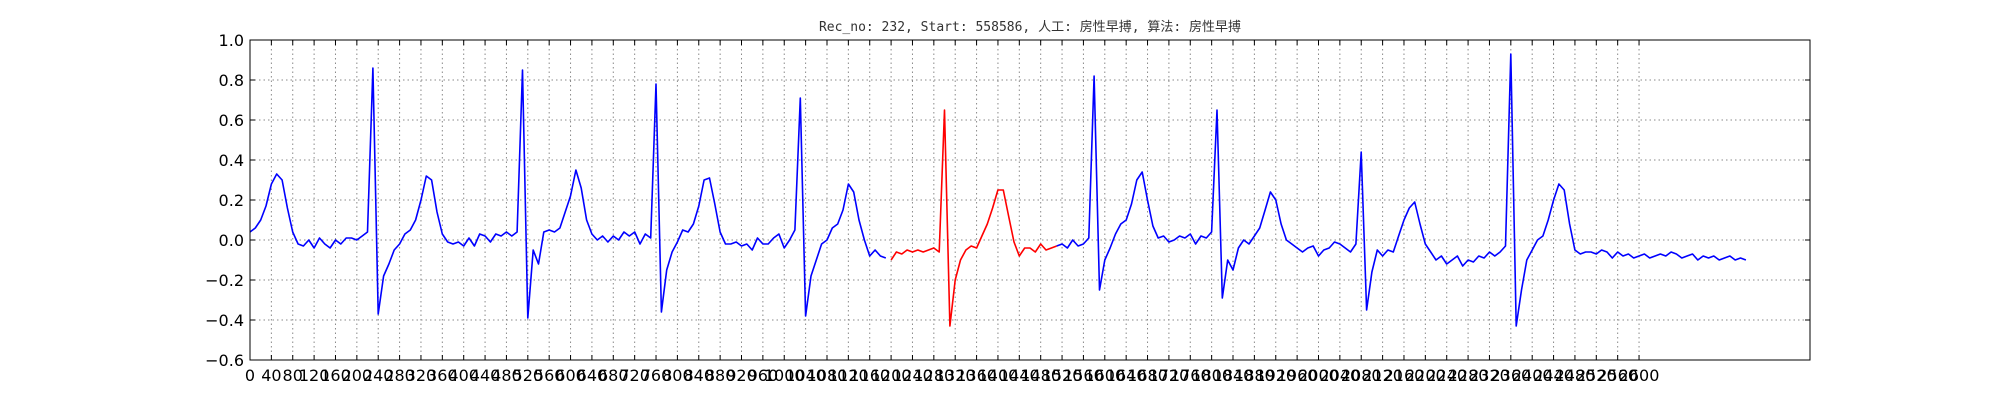  I want to click on x-tick-label: 240, so click(378, 375).